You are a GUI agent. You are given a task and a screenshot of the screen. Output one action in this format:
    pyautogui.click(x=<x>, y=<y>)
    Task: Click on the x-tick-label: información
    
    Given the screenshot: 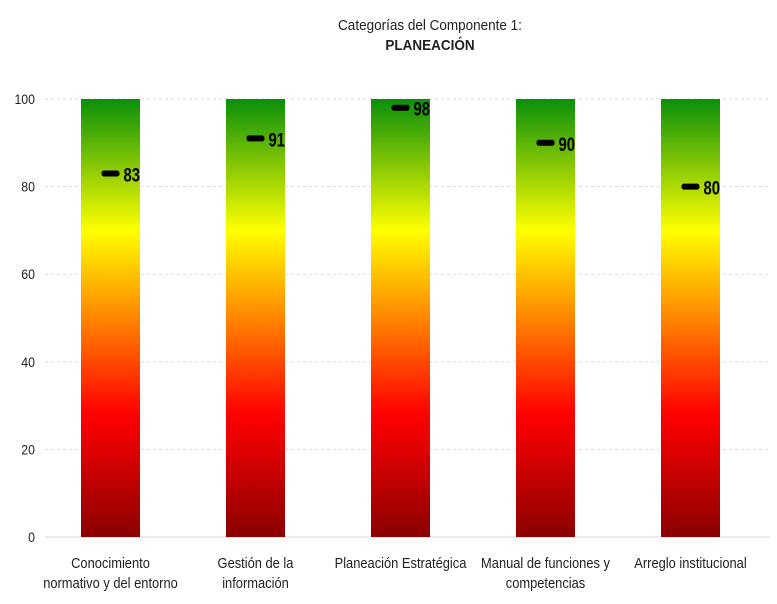 What is the action you would take?
    pyautogui.click(x=255, y=582)
    